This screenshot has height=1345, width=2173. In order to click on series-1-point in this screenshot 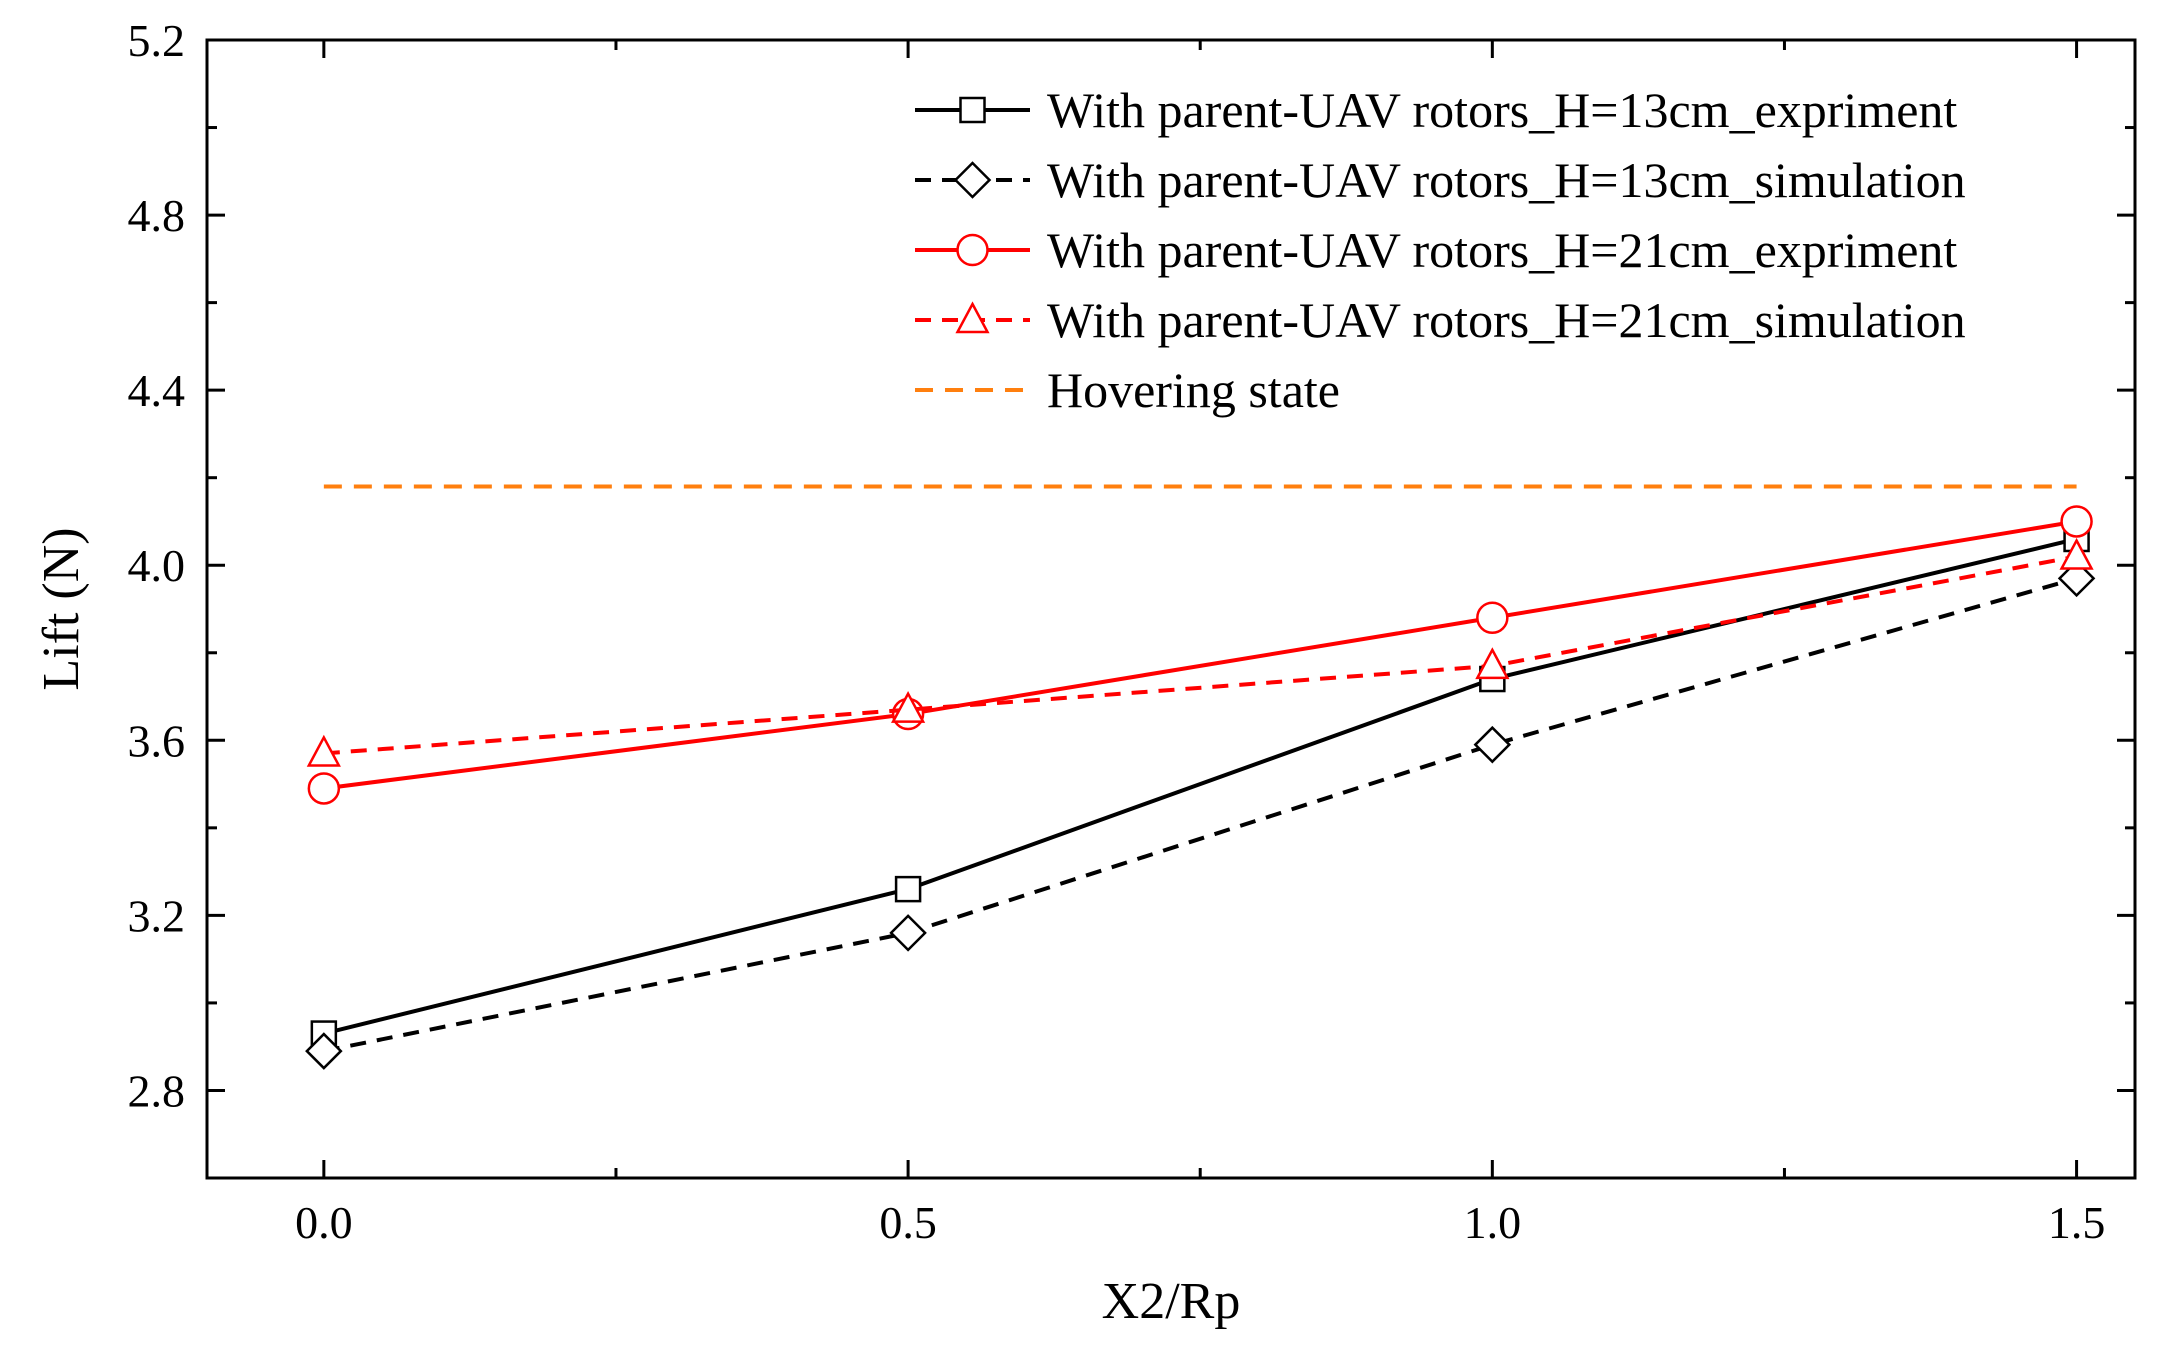, I will do `click(908, 889)`.